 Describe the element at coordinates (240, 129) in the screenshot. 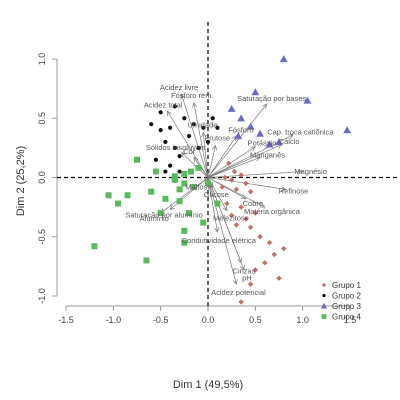

I see `variable-label: Fósforo` at that location.